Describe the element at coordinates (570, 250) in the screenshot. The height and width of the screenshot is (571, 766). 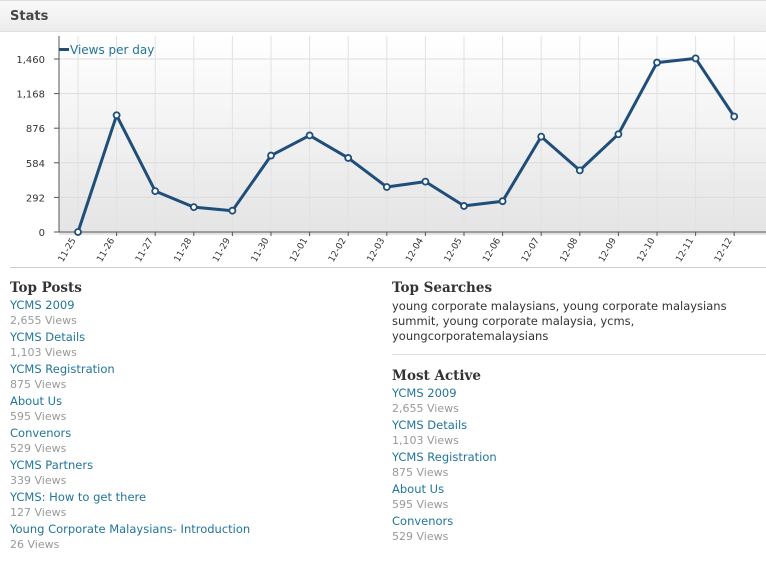
I see `x-tick-label: 12-08` at that location.